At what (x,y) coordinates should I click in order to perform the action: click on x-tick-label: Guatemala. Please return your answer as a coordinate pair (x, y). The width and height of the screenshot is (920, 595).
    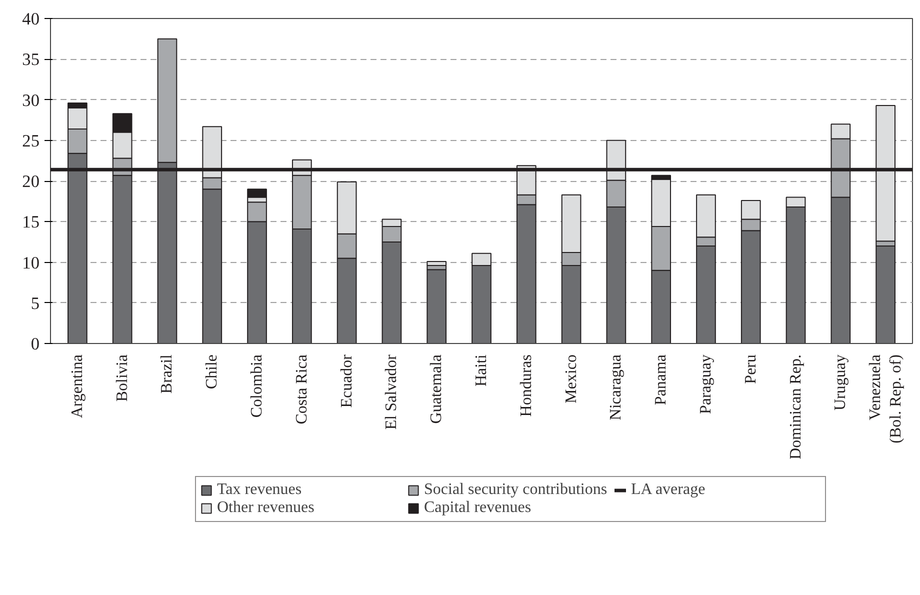
    Looking at the image, I should click on (437, 389).